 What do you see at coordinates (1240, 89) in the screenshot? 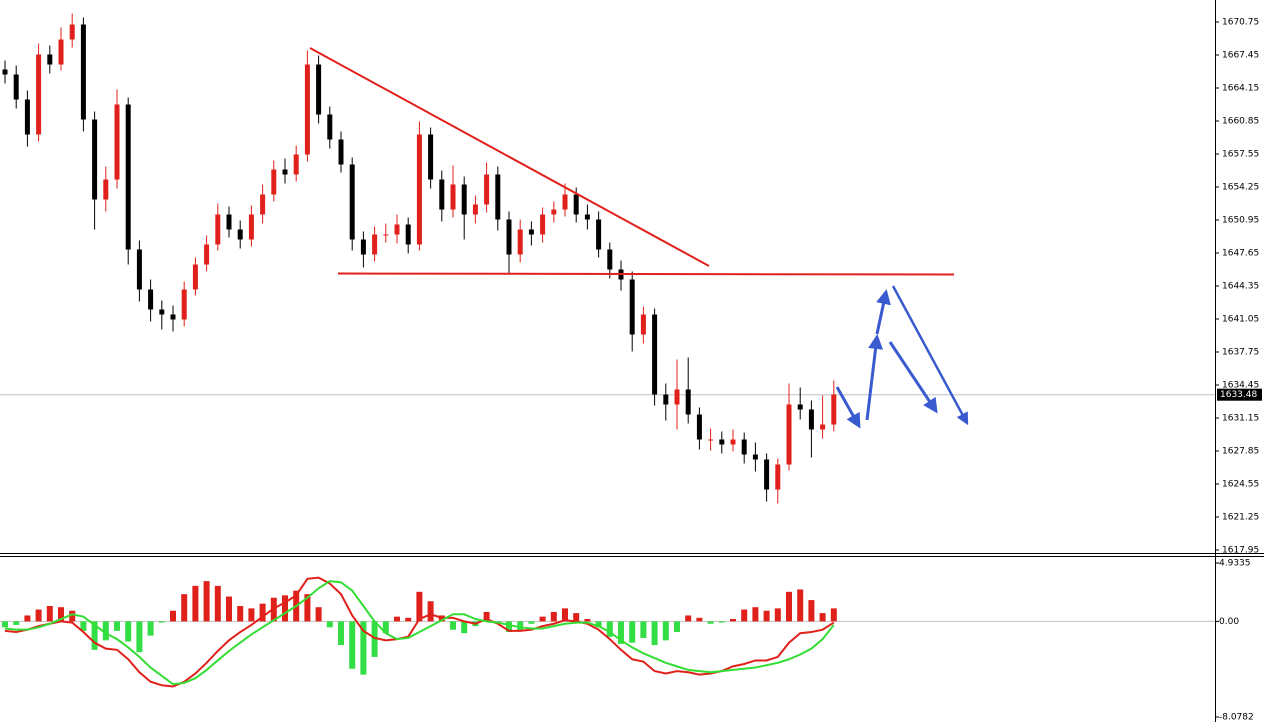
I see `y-tick-label: 1664.15` at bounding box center [1240, 89].